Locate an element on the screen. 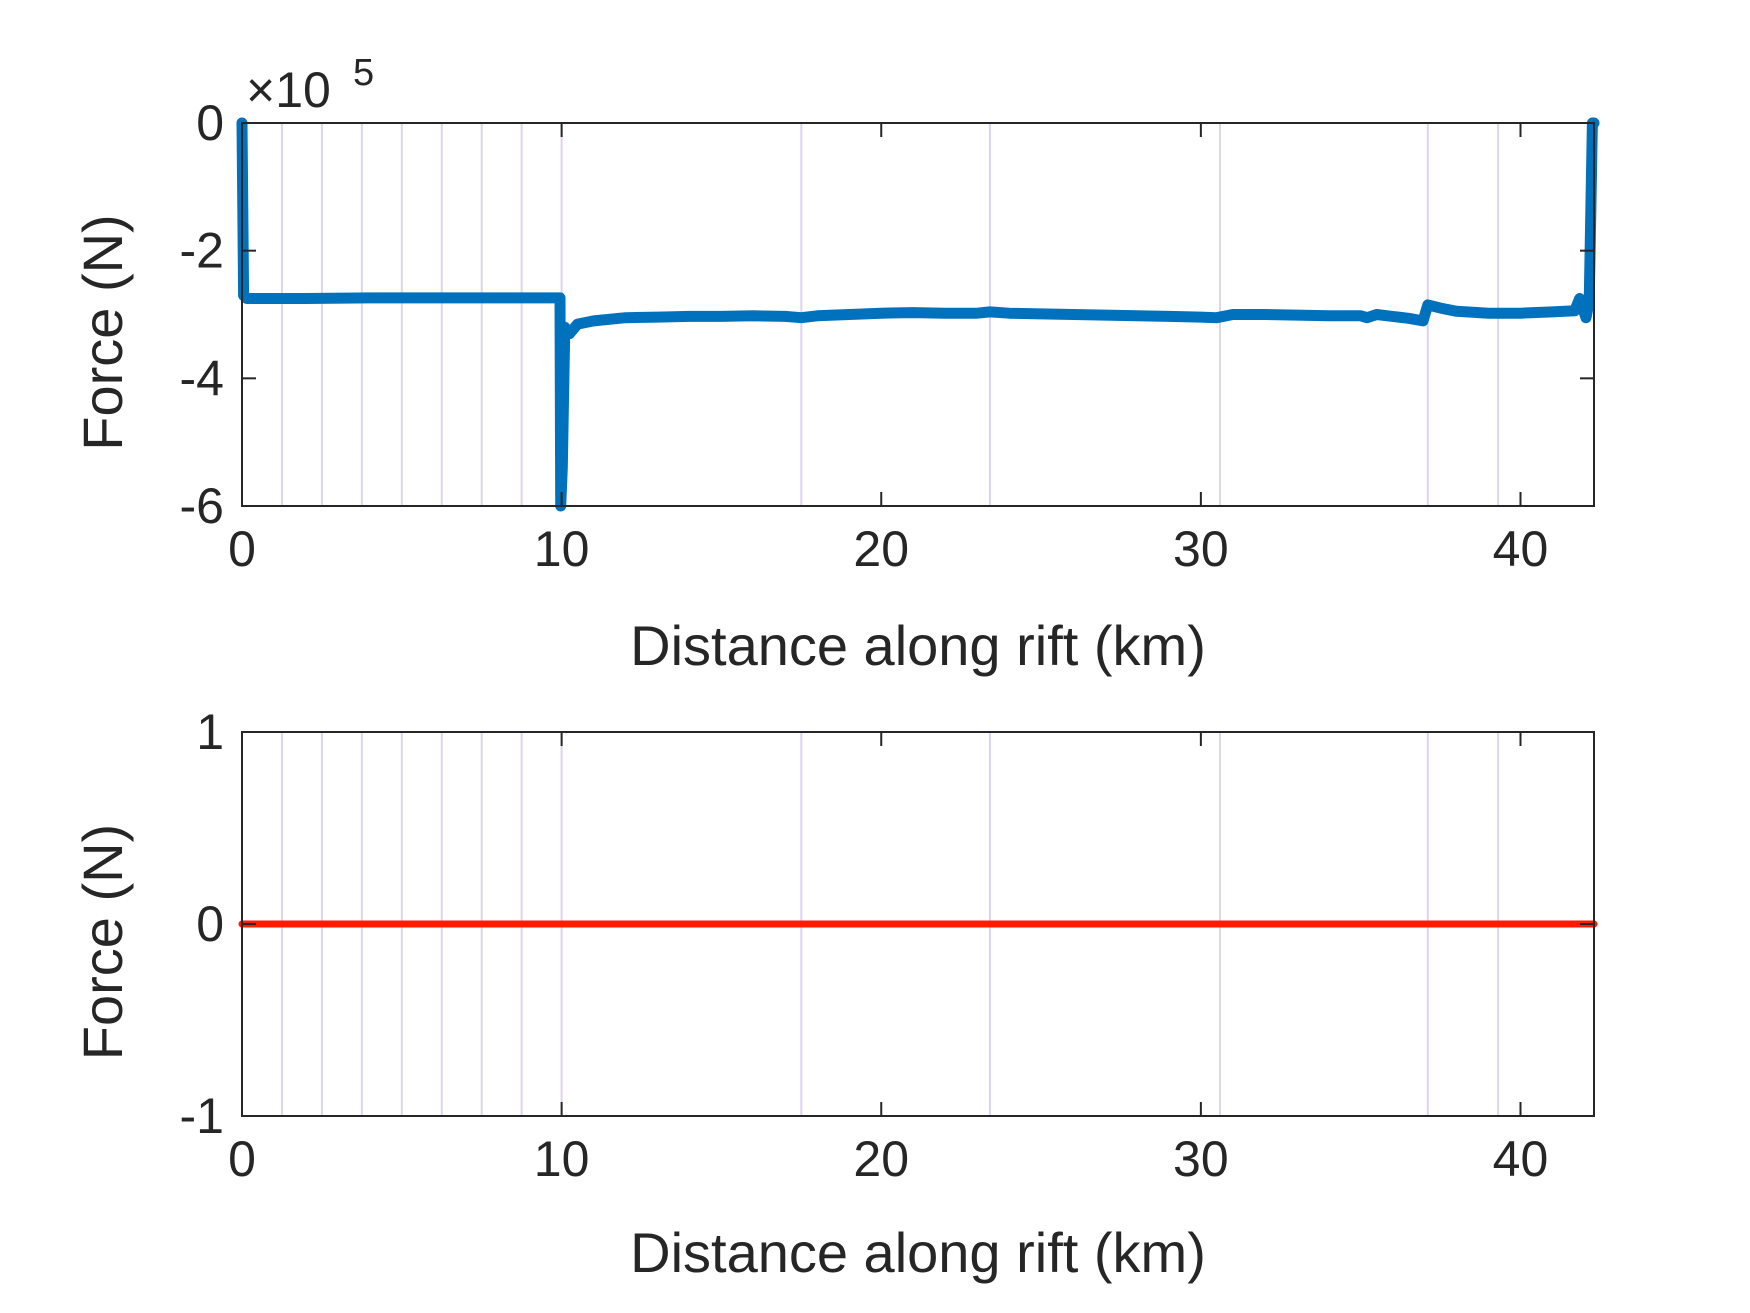 This screenshot has width=1750, height=1313. chart-0-xtick-label-3: 30 is located at coordinates (1201, 549).